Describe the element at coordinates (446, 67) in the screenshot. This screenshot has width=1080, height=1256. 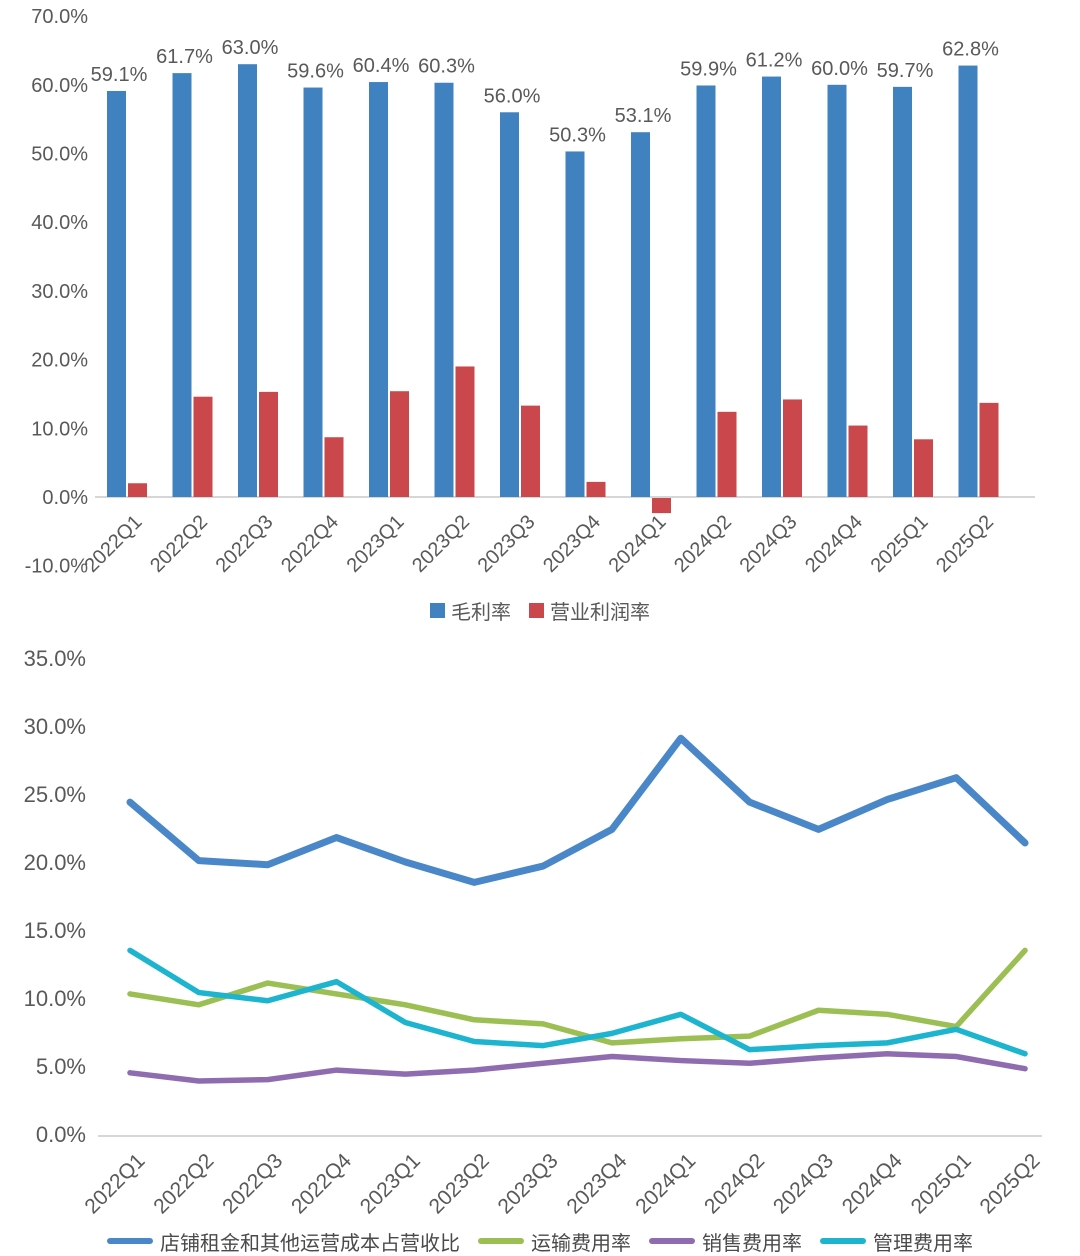
I see `bar-data-label: 60.3%` at that location.